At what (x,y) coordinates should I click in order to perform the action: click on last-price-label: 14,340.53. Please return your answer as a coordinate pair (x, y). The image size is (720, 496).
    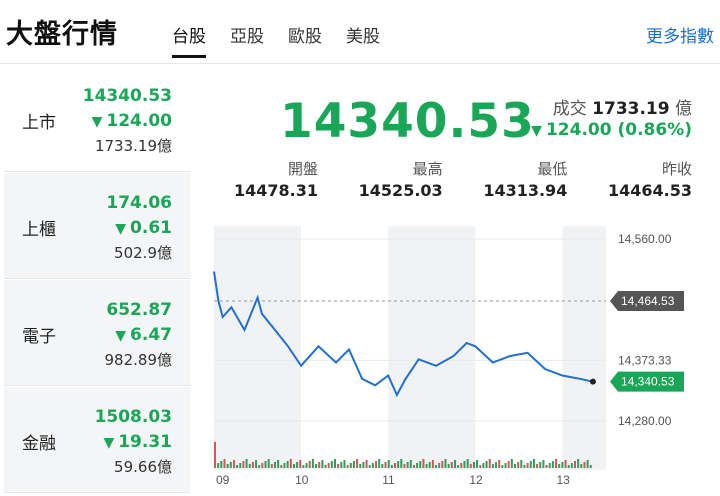
    Looking at the image, I should click on (648, 382).